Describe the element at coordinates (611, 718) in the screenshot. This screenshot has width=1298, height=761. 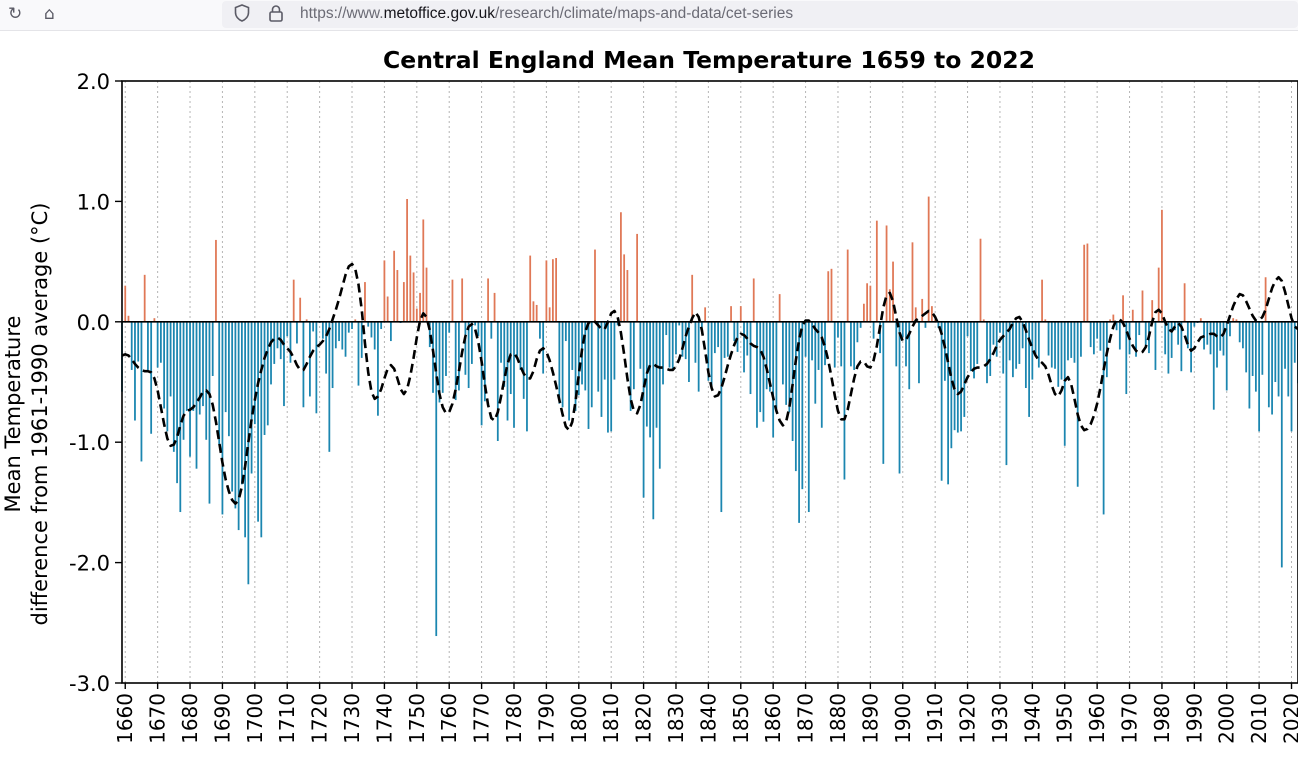
I see `x-tick-label: 1810` at that location.